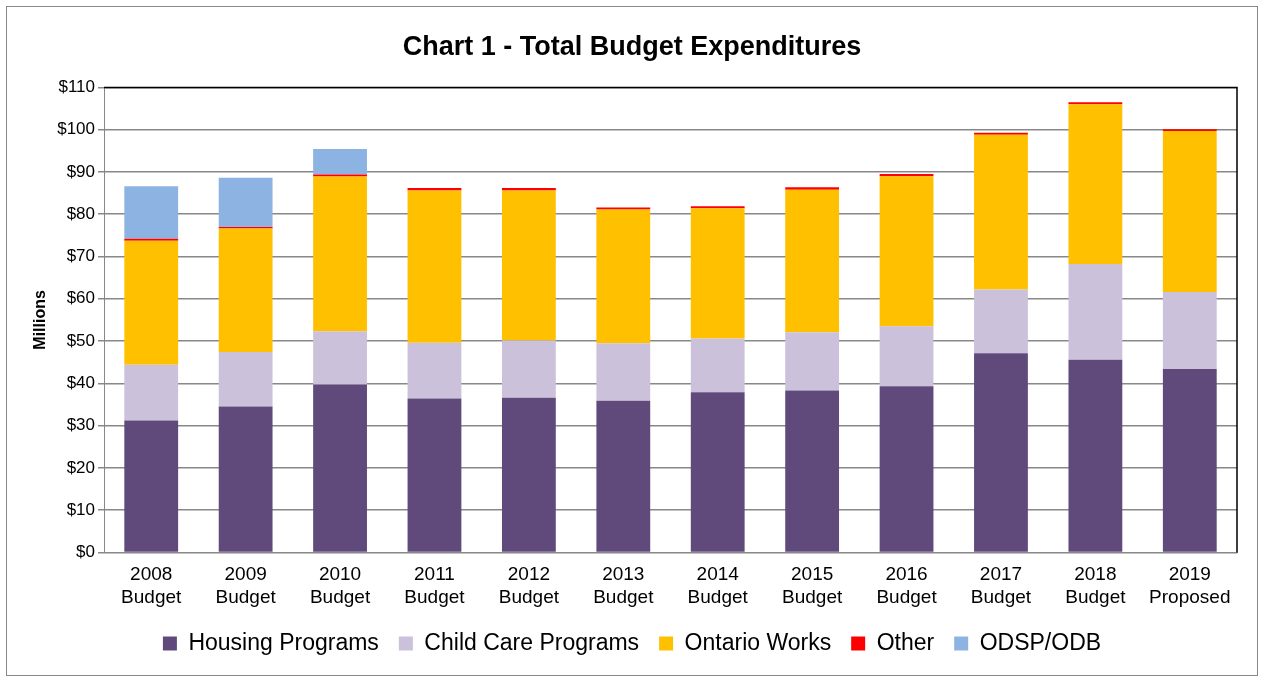 The height and width of the screenshot is (683, 1265). Describe the element at coordinates (718, 585) in the screenshot. I see `x-tick-label: 2014 Budget` at that location.